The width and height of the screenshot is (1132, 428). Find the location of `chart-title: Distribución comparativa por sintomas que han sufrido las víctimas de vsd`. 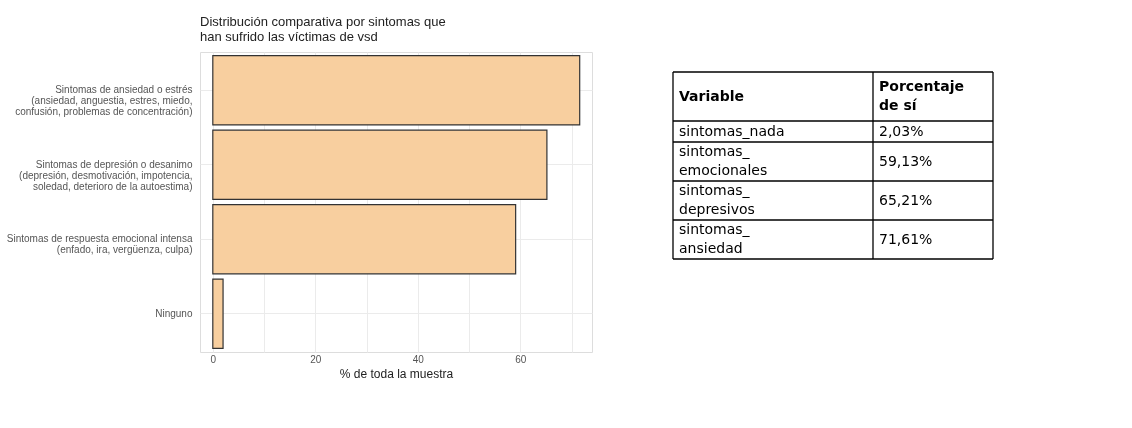

chart-title: Distribución comparativa por sintomas que han sufrido las víctimas de vsd is located at coordinates (323, 29).